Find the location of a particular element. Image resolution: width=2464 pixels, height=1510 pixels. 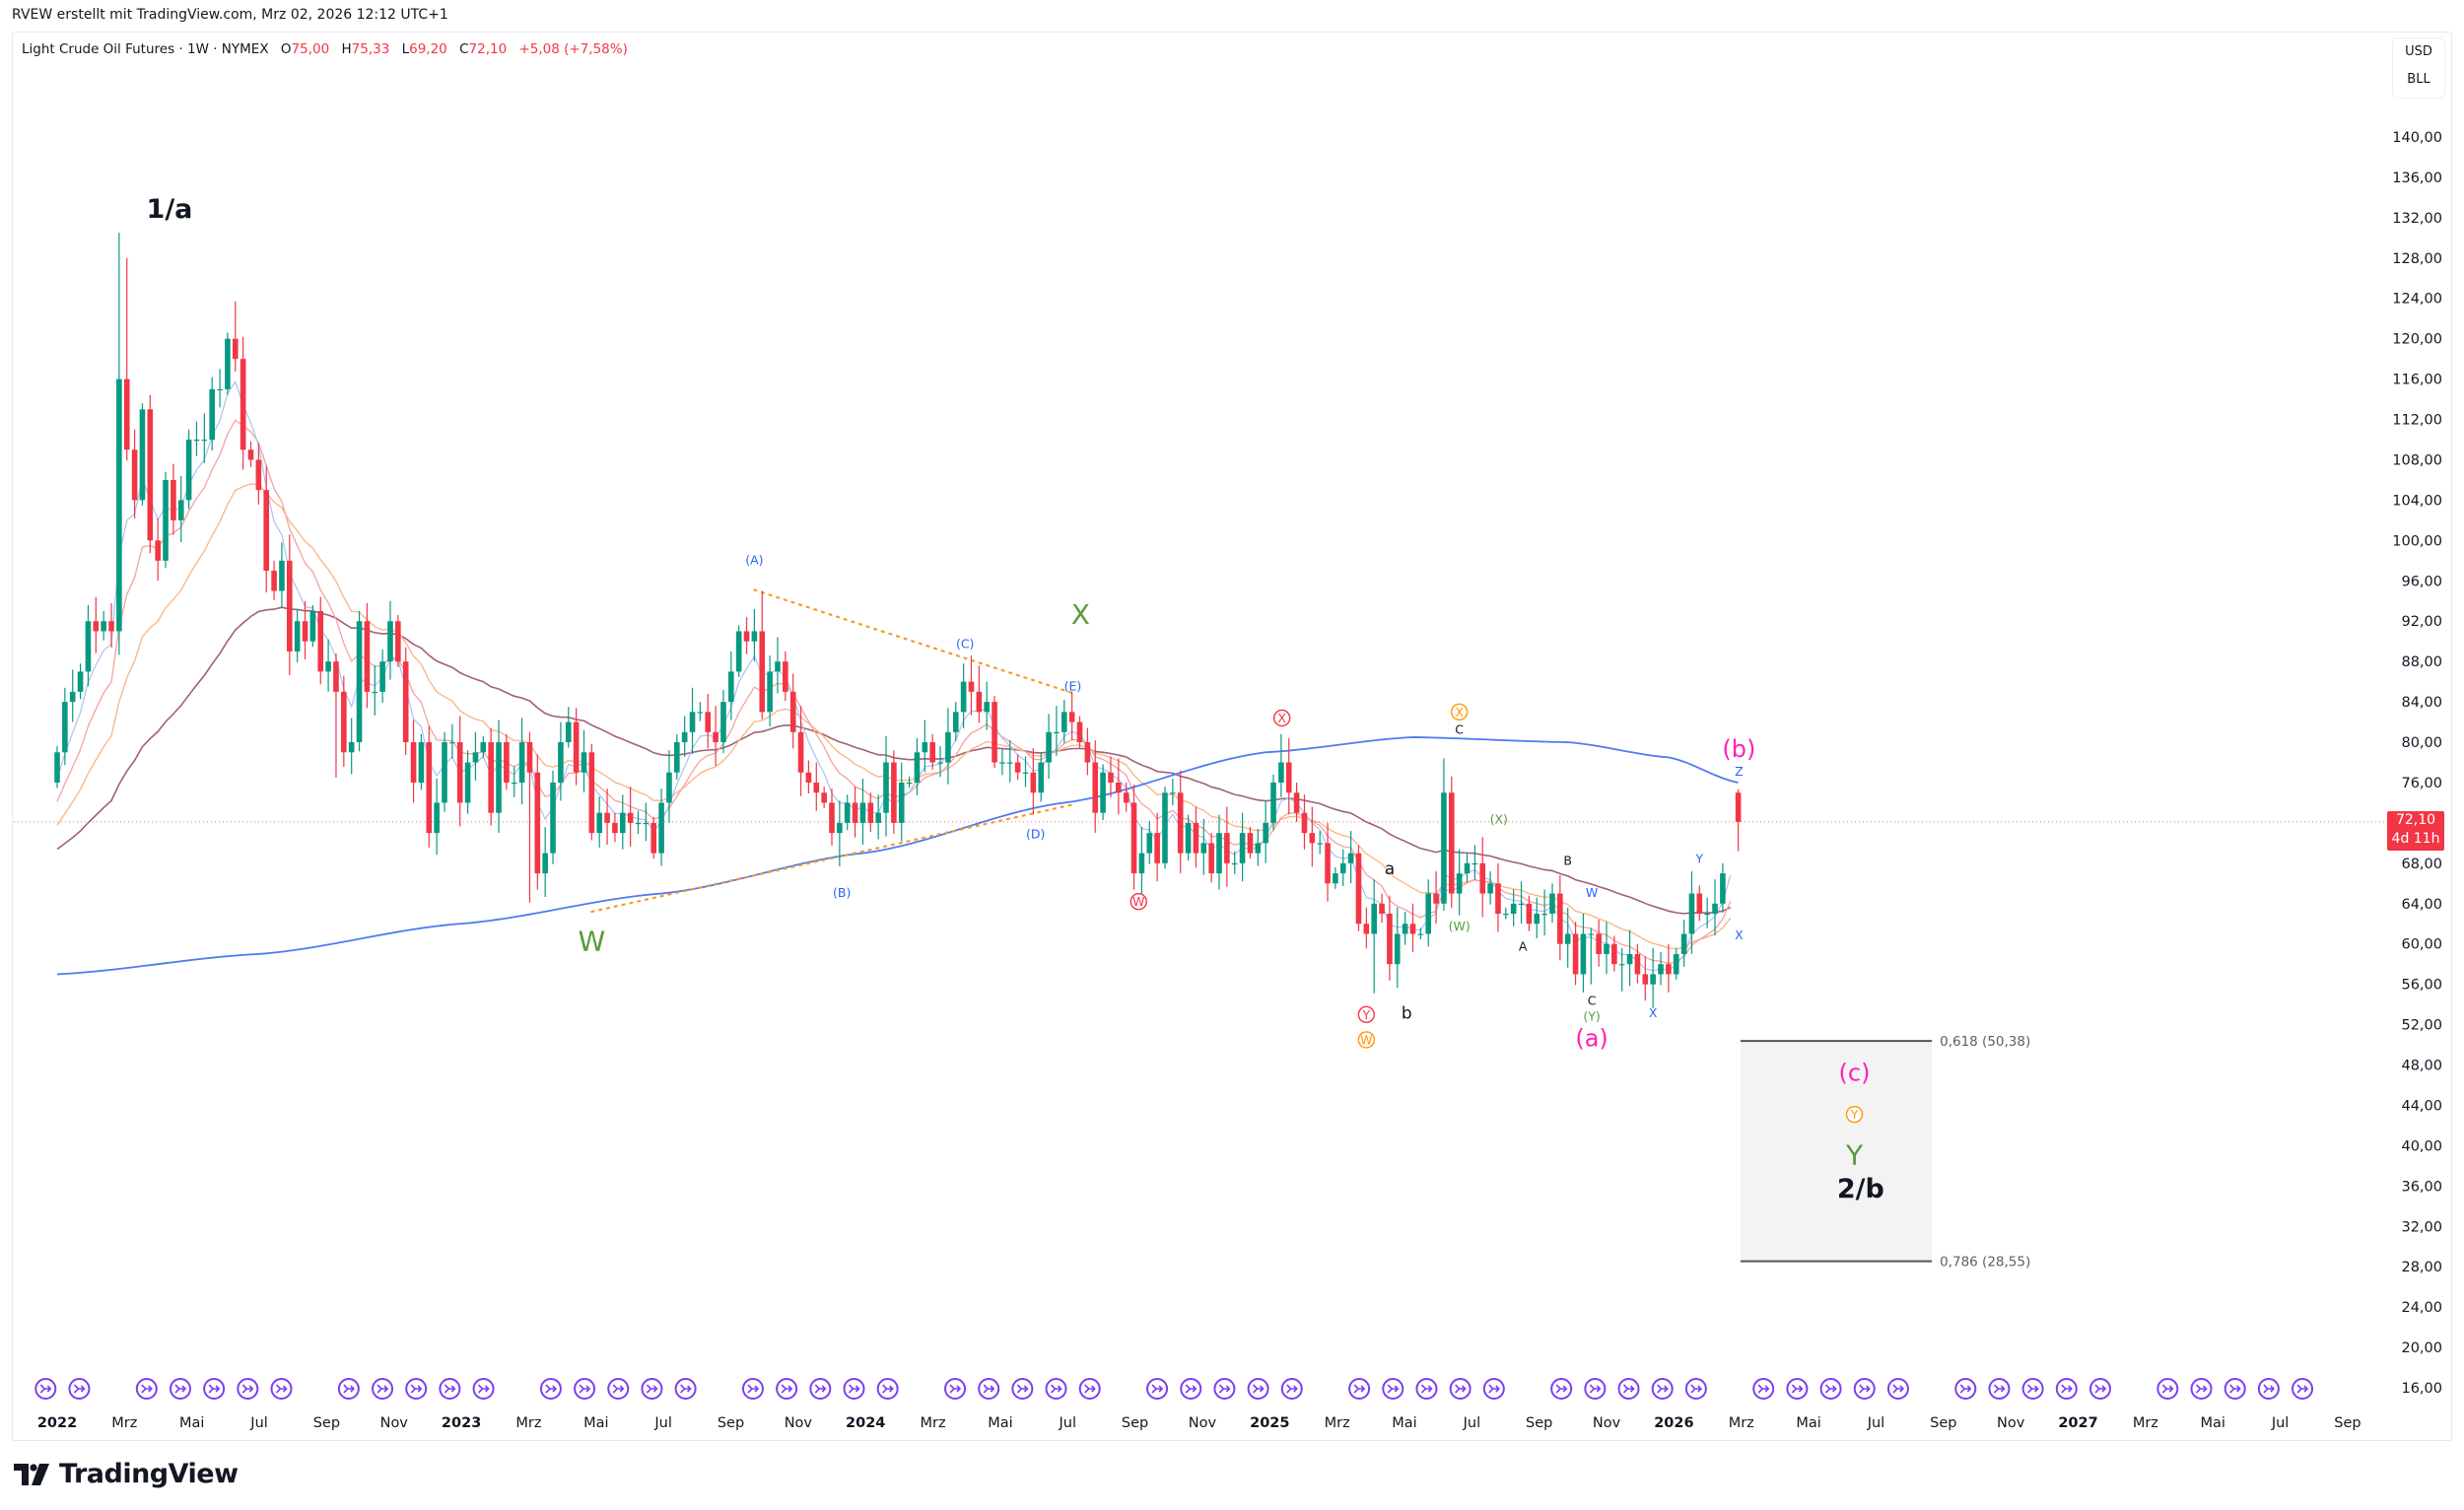

currency-label: USD is located at coordinates (2418, 51).